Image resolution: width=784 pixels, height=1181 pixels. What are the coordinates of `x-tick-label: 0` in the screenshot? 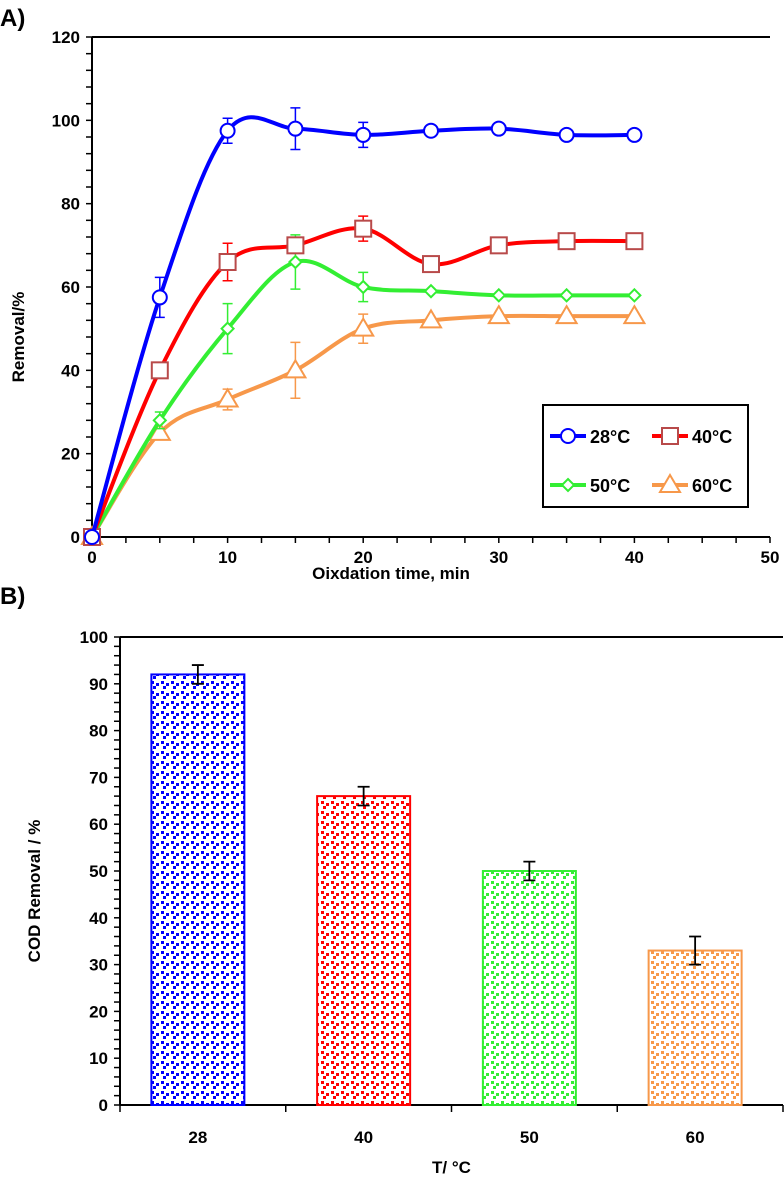 It's located at (91, 557).